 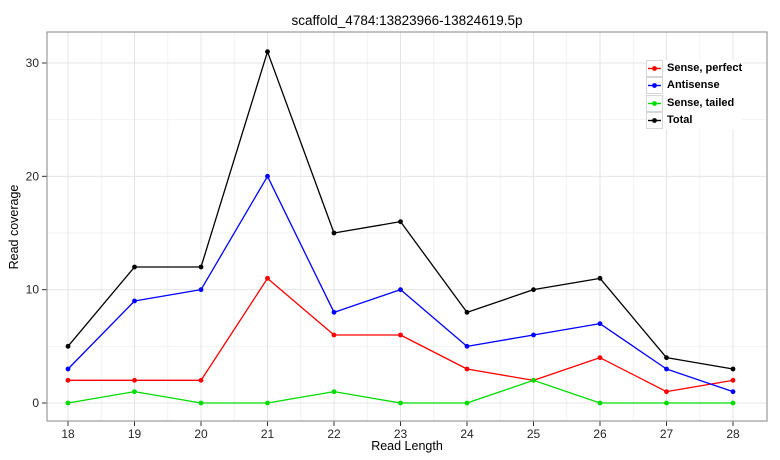 I want to click on y-axis-label: Read coverage, so click(x=14, y=227).